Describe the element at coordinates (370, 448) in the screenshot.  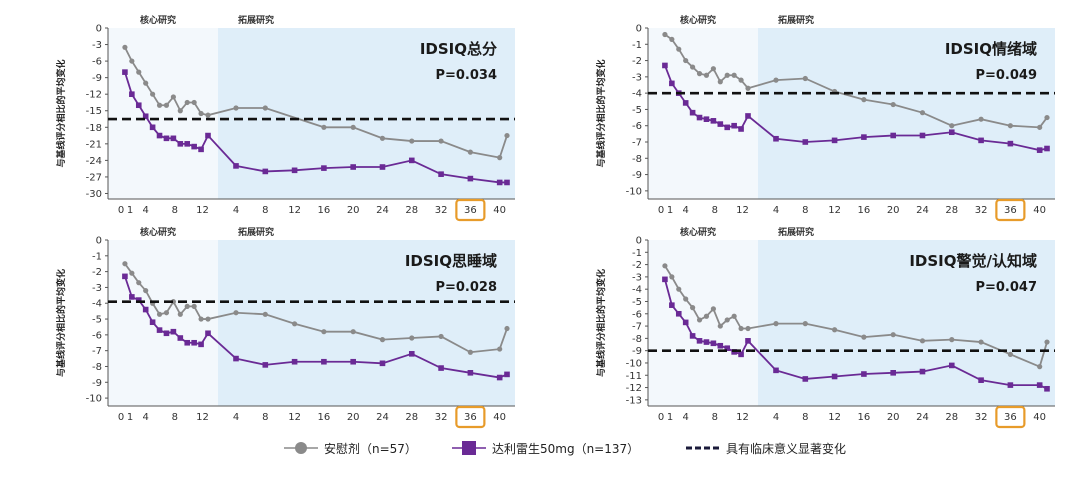
I see `legend-placebo-label: 安慰剂（n=57）` at that location.